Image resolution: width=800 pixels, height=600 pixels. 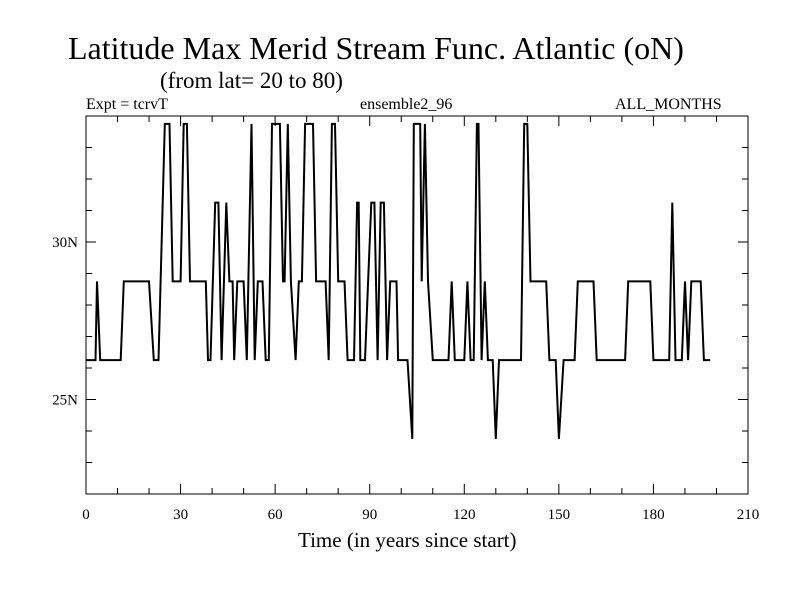 What do you see at coordinates (86, 515) in the screenshot?
I see `x-tick-label: 0` at bounding box center [86, 515].